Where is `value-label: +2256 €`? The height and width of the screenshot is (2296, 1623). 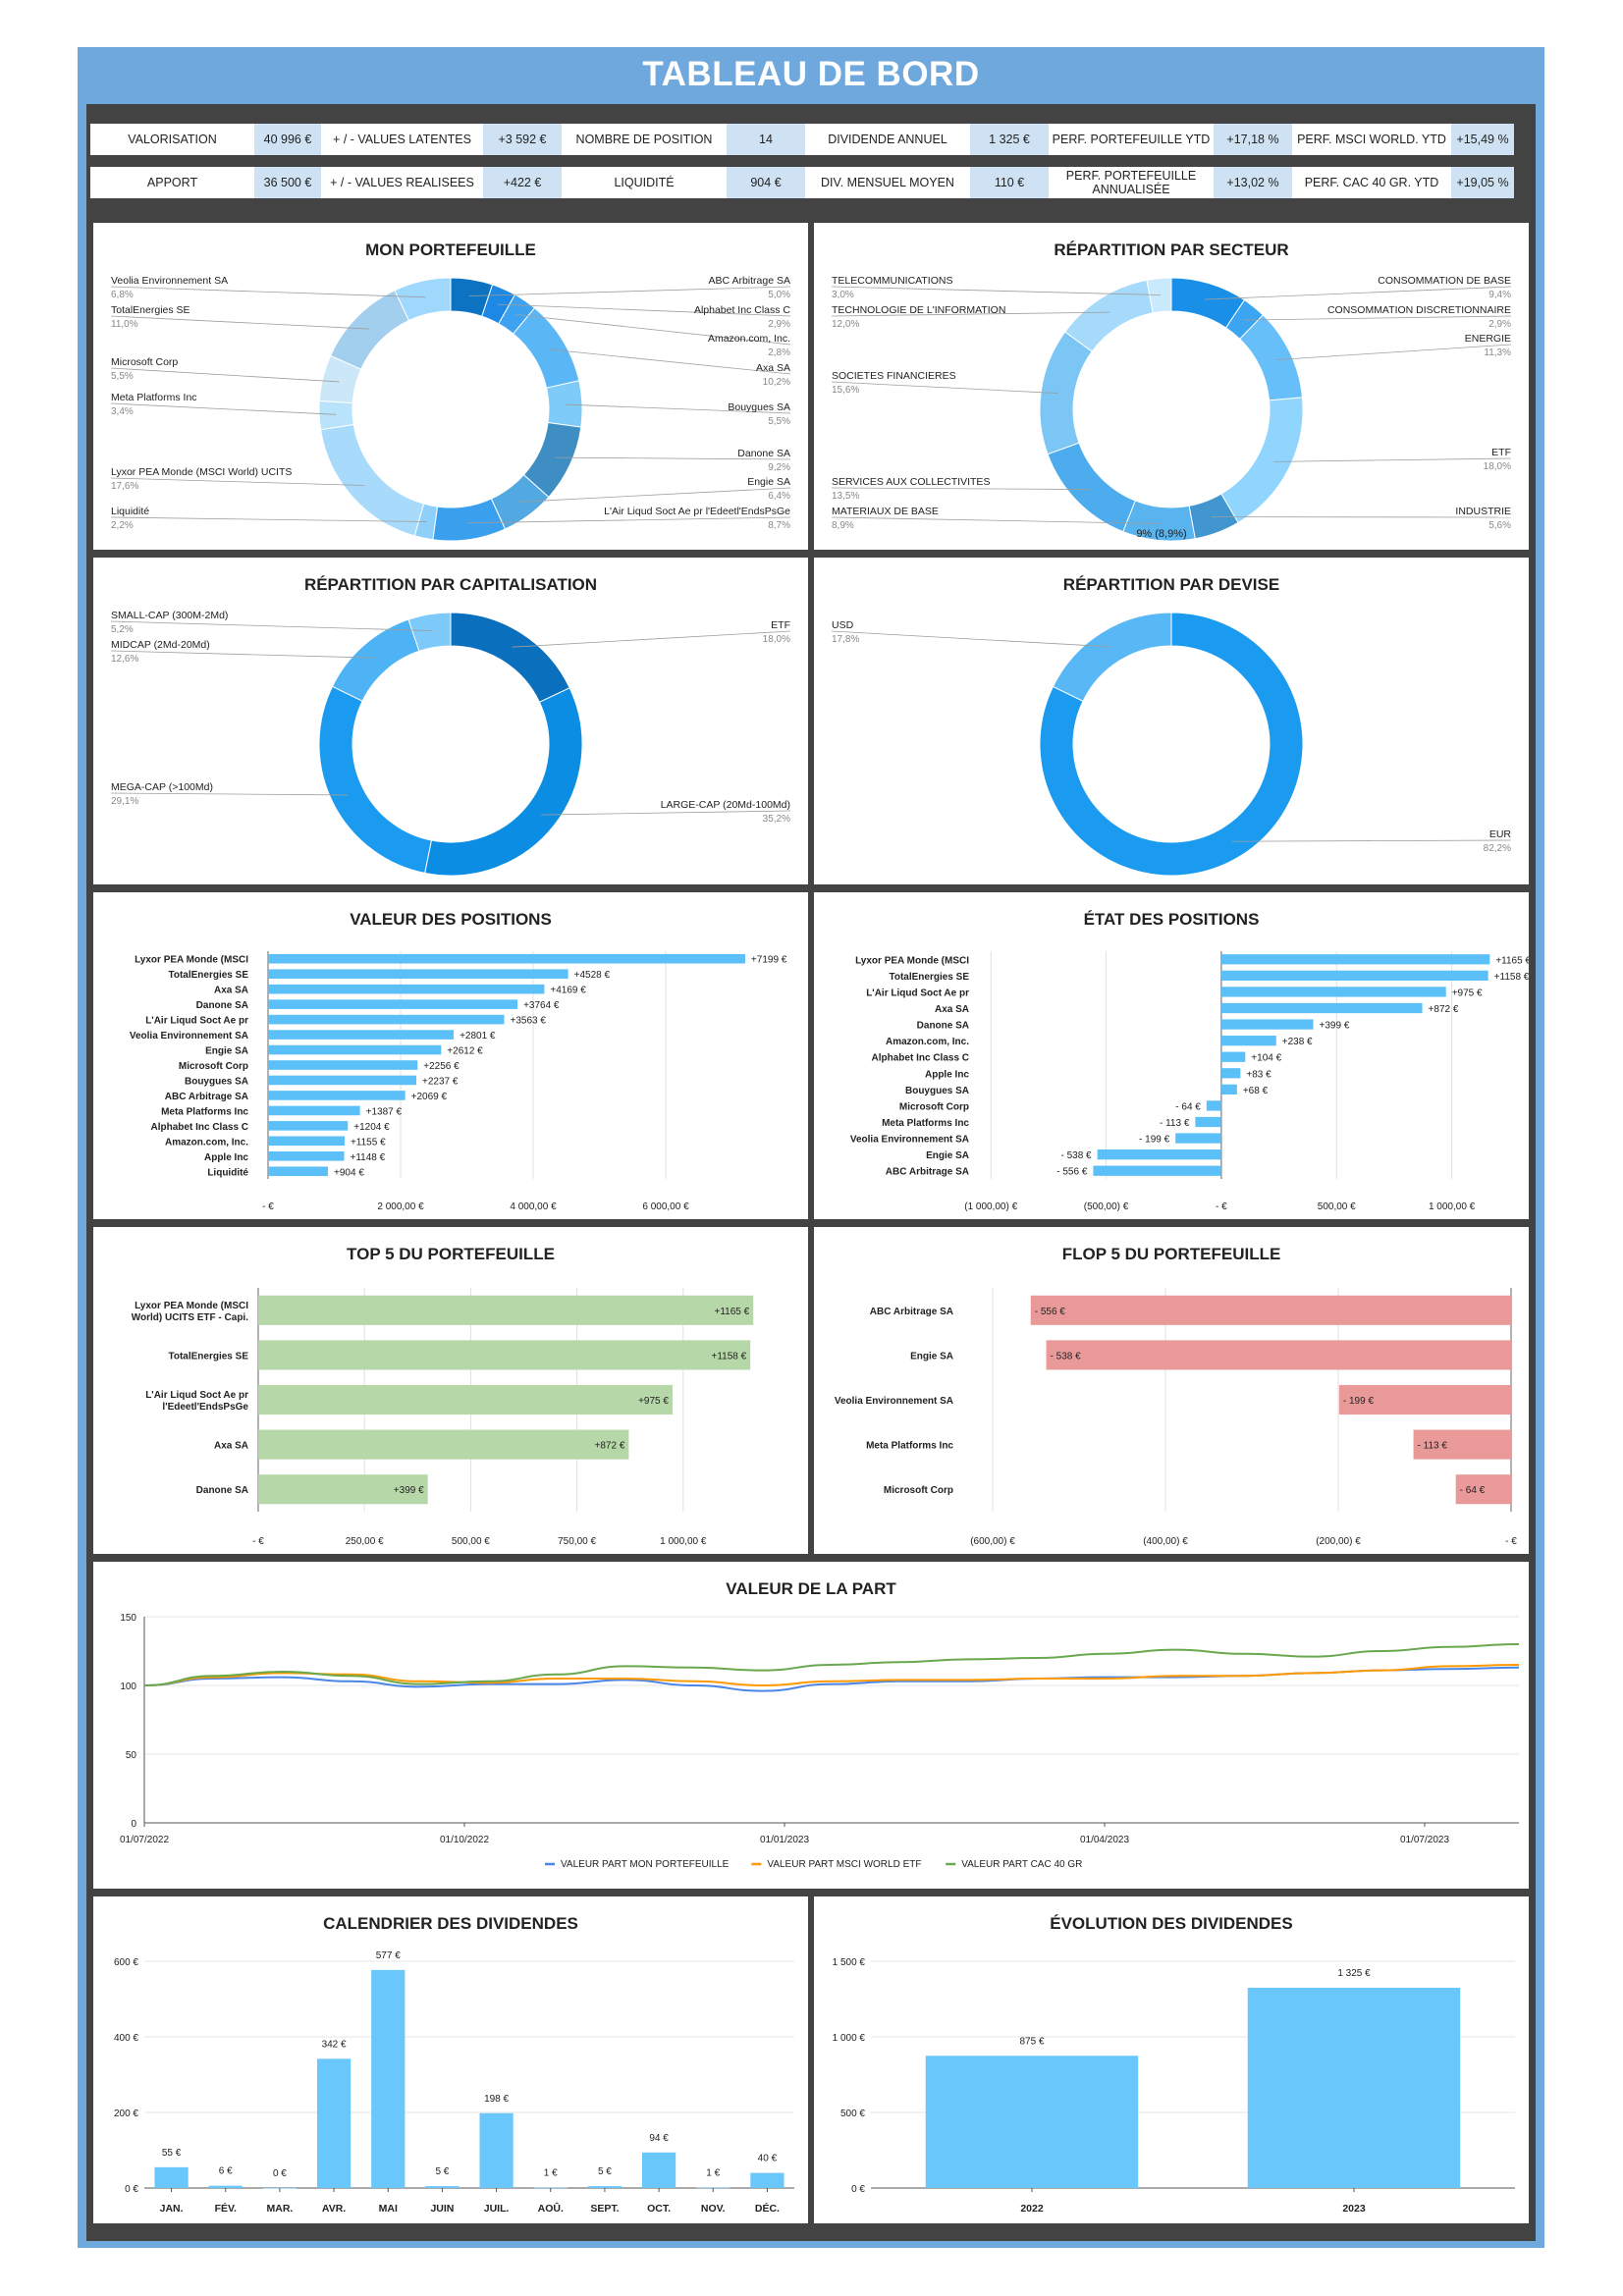
value-label: +2256 € is located at coordinates (441, 1067).